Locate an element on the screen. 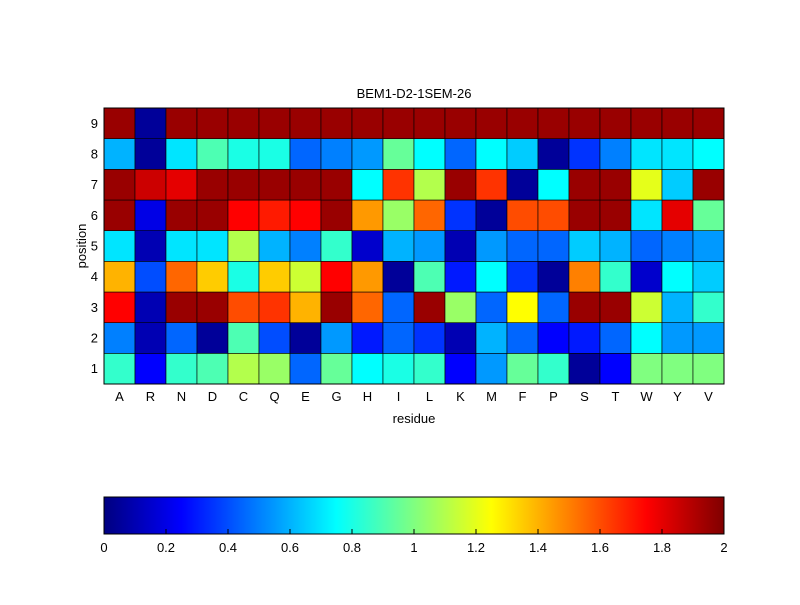 Image resolution: width=800 pixels, height=605 pixels. x-axis-label: residue is located at coordinates (414, 418).